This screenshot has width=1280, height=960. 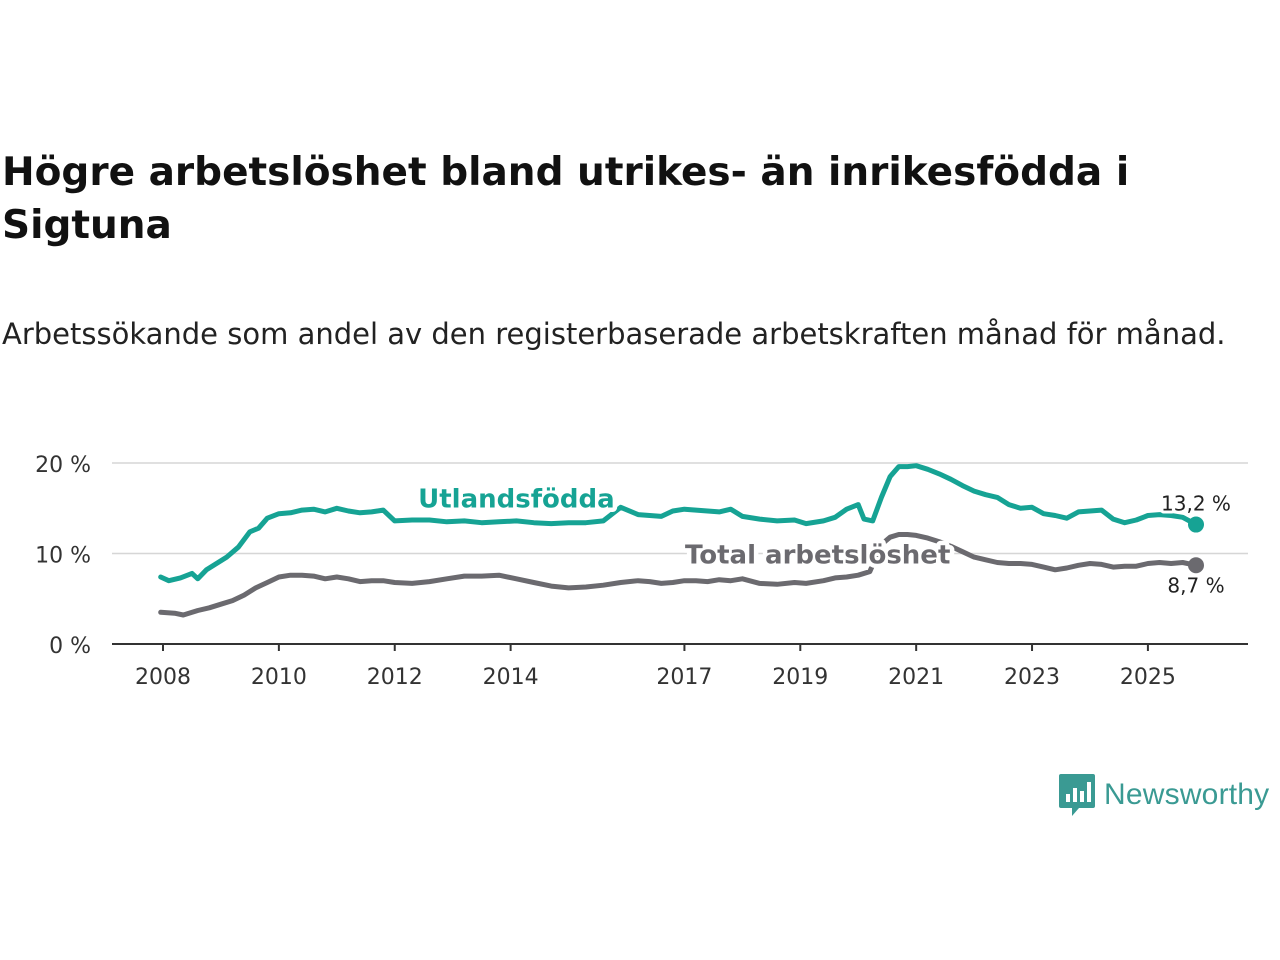 I want to click on gridlines, so click(x=680, y=508).